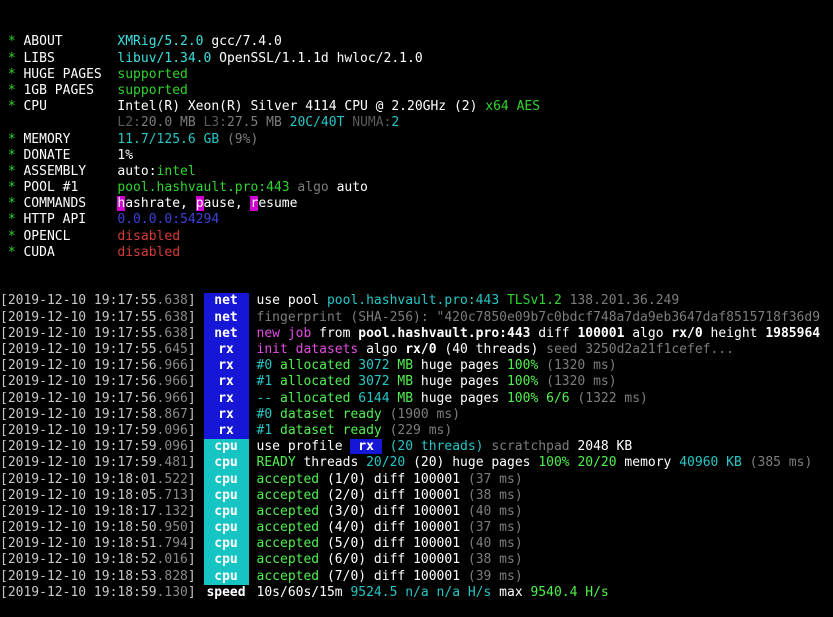 This screenshot has width=833, height=617. Describe the element at coordinates (78, 495) in the screenshot. I see `log-timestamp: [2019-12-10 19:18:05` at that location.